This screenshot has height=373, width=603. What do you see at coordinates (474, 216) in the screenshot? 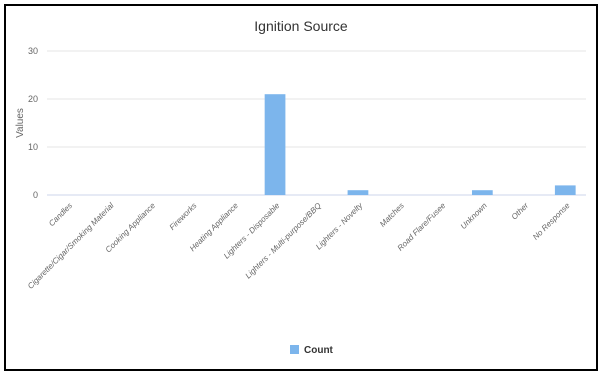
I see `x-tick-label: Unknown` at bounding box center [474, 216].